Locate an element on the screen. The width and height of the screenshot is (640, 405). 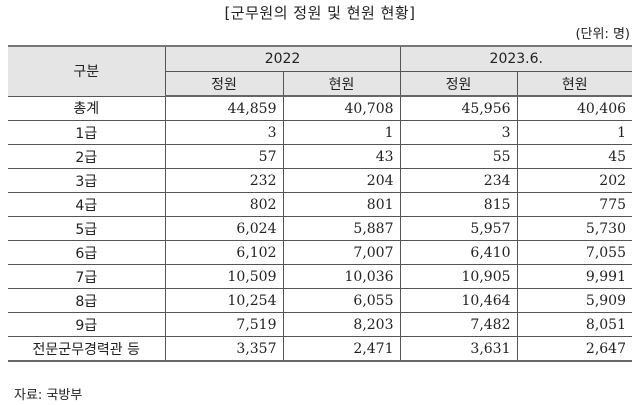
table-row: 5급 6,024 5,887 5,957 5,730 is located at coordinates (320, 228).